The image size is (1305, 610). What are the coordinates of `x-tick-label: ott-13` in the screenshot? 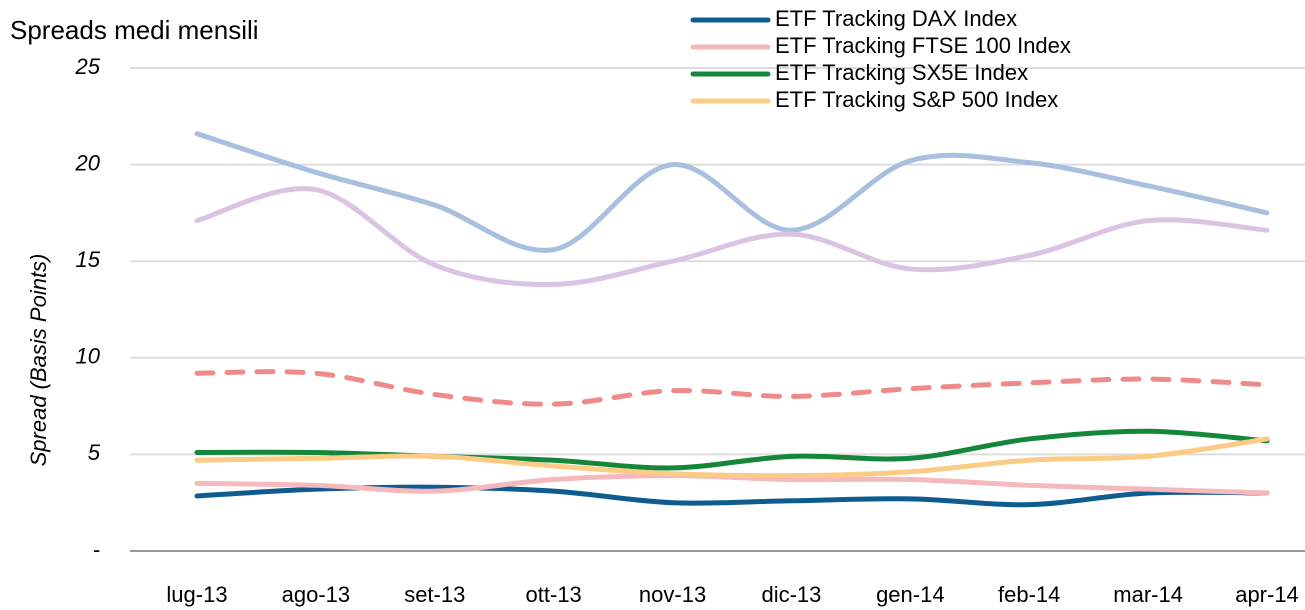 It's located at (554, 594).